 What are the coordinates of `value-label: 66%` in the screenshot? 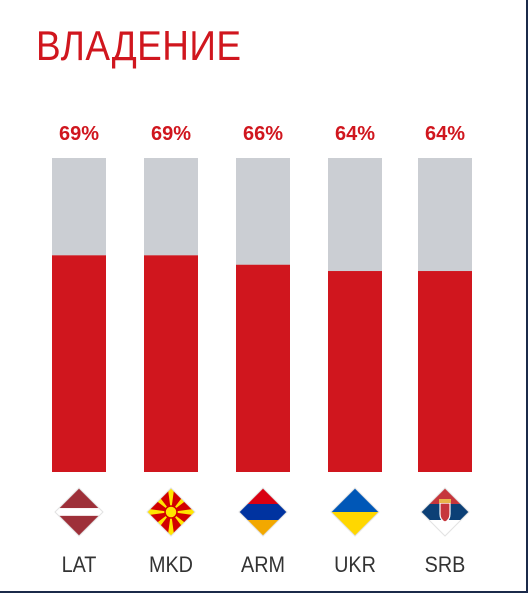 It's located at (263, 134).